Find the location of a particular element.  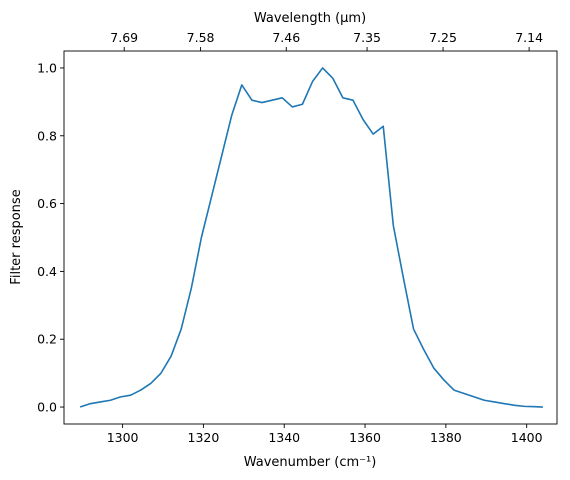

x-tick-label: 1380 is located at coordinates (446, 437).